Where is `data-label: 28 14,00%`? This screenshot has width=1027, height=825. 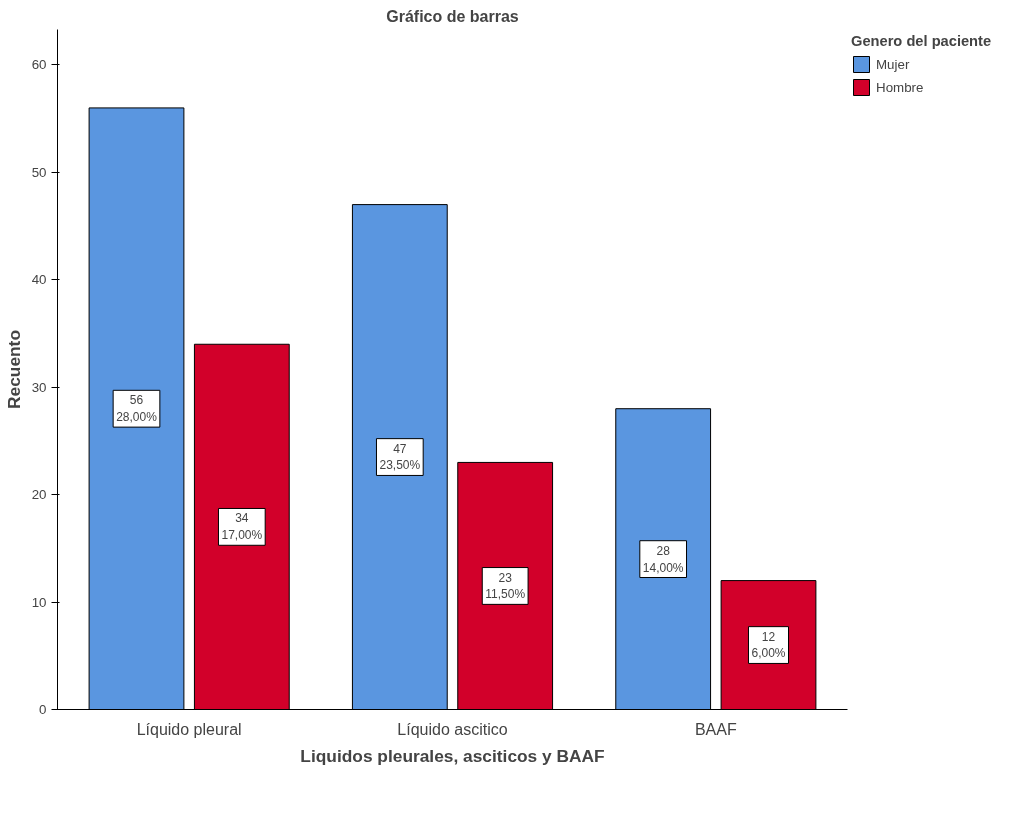 data-label: 28 14,00% is located at coordinates (663, 559).